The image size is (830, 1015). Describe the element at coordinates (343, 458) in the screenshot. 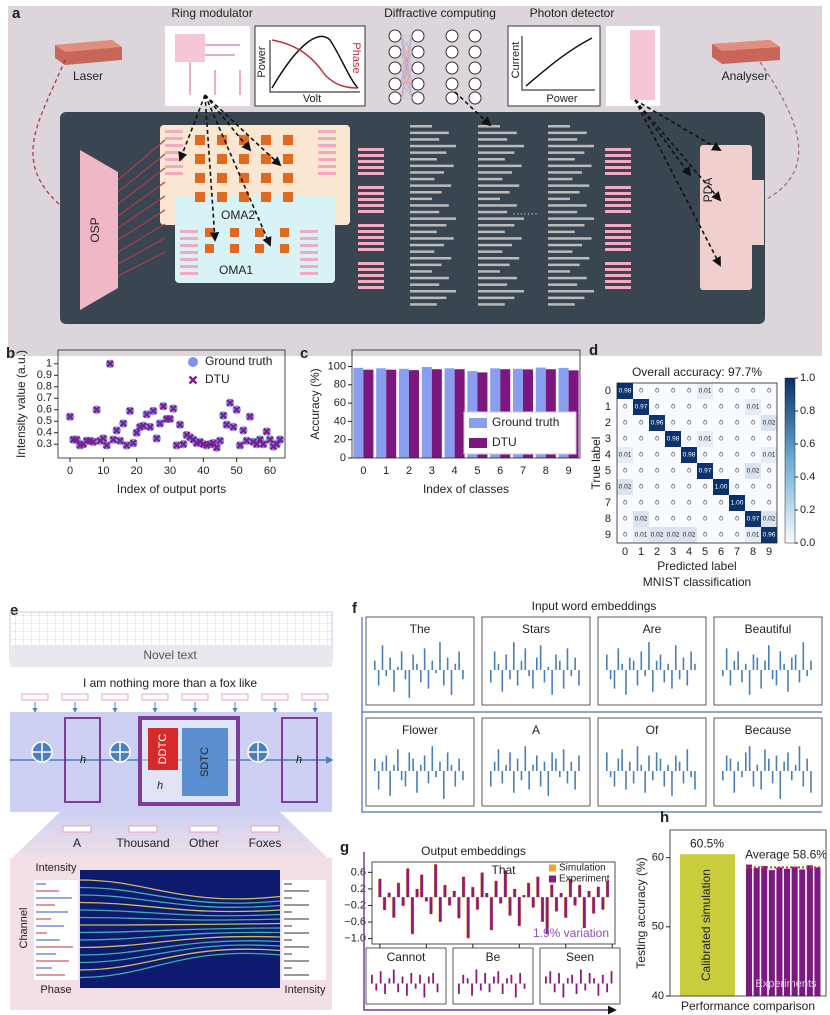

I see `y-tick-label: 0` at that location.